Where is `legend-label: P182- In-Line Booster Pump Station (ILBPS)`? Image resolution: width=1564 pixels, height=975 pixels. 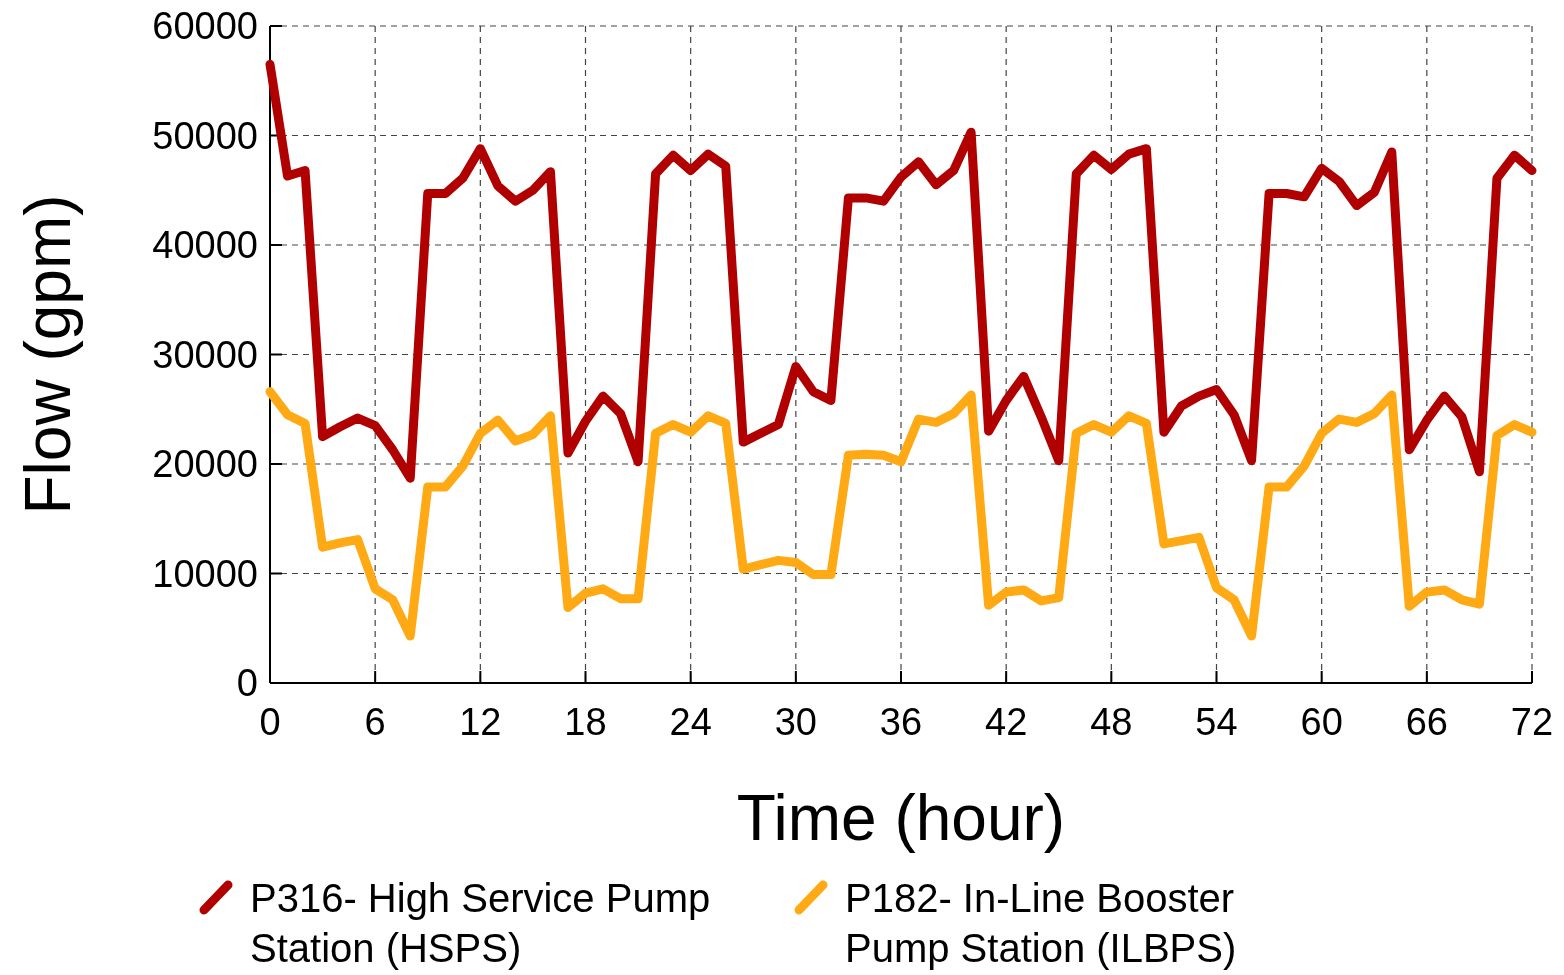 legend-label: P182- In-Line Booster Pump Station (ILBPS) is located at coordinates (1041, 923).